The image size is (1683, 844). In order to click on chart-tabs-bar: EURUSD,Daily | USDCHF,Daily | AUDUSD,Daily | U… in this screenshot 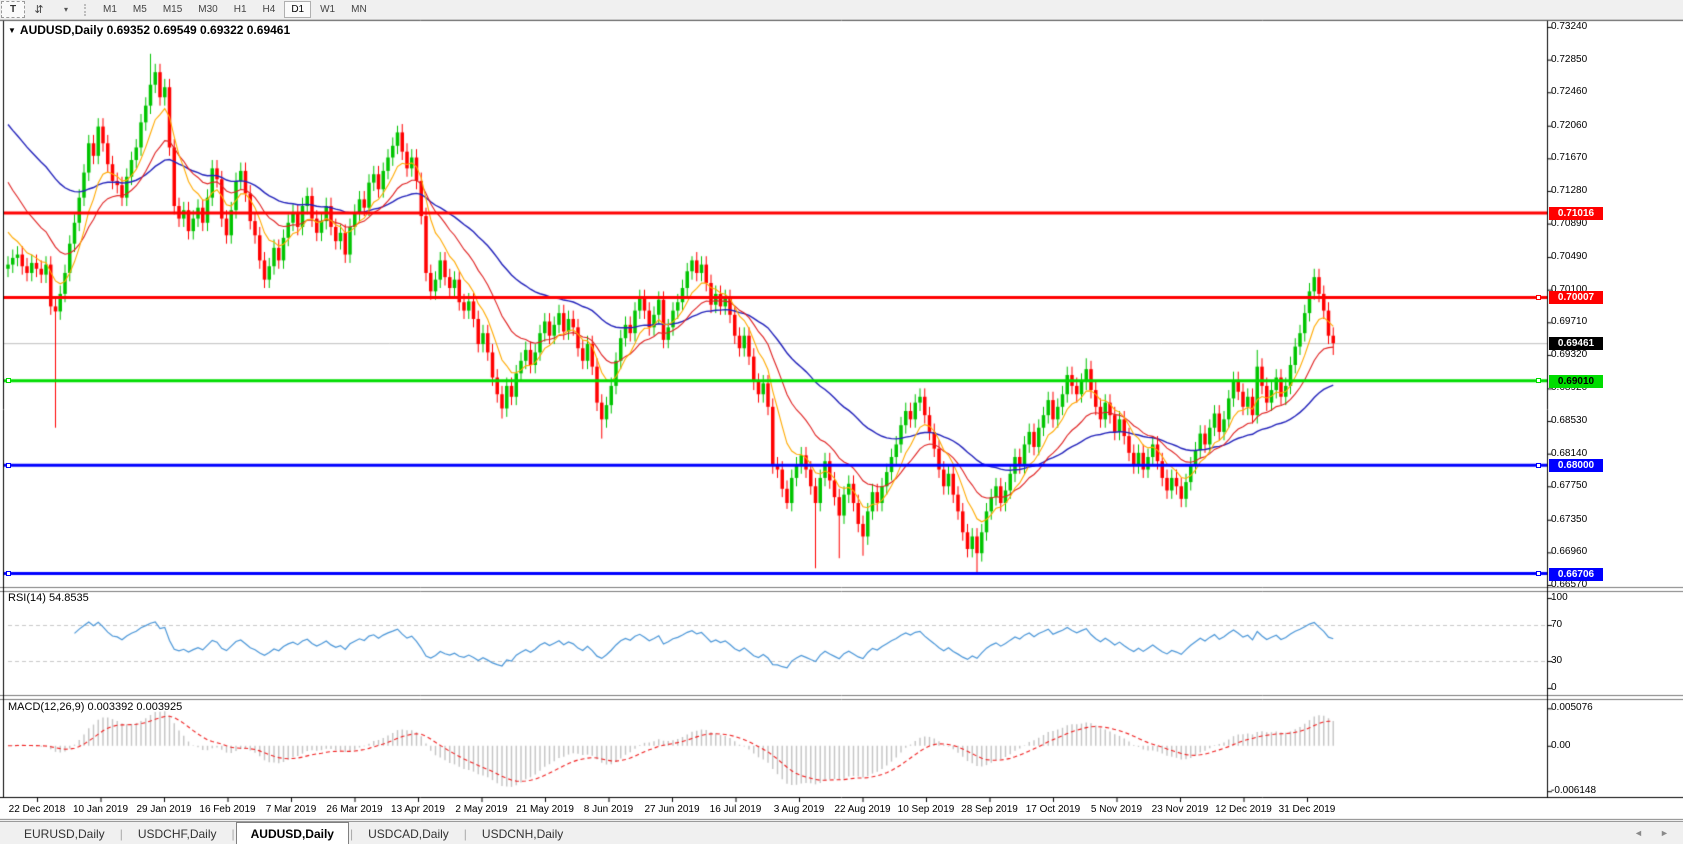, I will do `click(841, 832)`.